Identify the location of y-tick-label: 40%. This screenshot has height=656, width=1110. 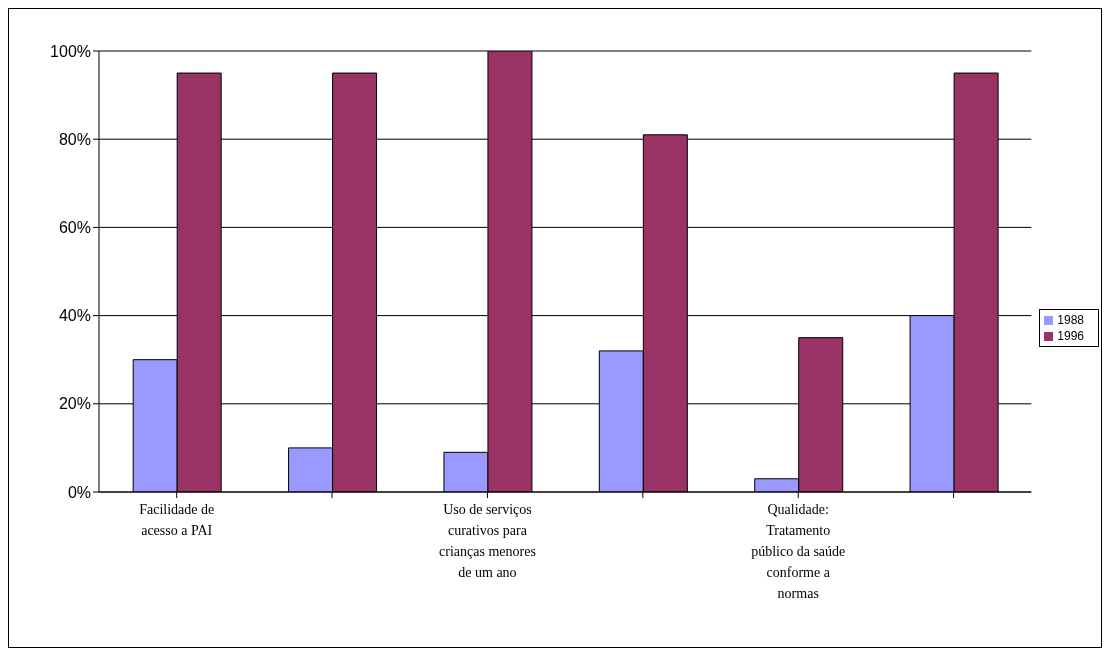
(74, 316).